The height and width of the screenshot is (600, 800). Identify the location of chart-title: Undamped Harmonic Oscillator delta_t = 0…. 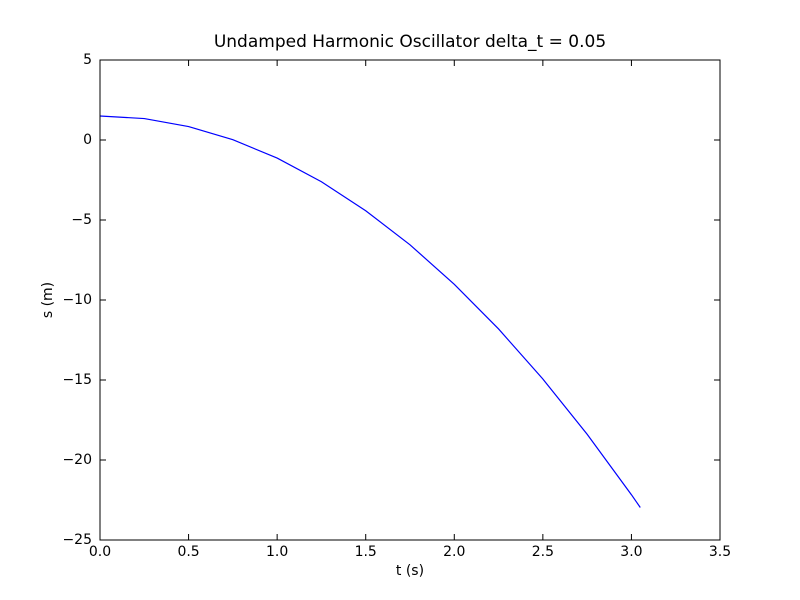
(410, 42).